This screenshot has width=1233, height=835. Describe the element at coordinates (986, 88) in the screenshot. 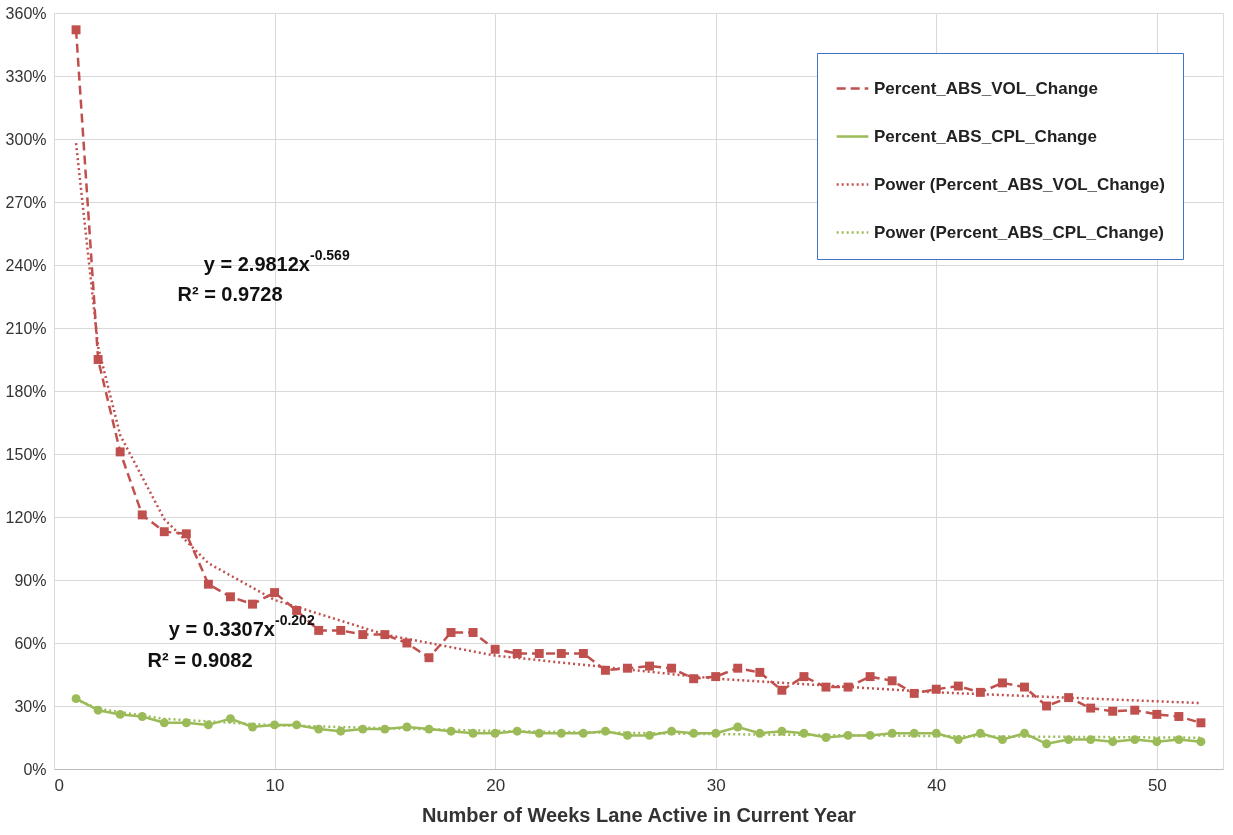

I see `legend-label: Percent_ABS_VOL_Change` at that location.